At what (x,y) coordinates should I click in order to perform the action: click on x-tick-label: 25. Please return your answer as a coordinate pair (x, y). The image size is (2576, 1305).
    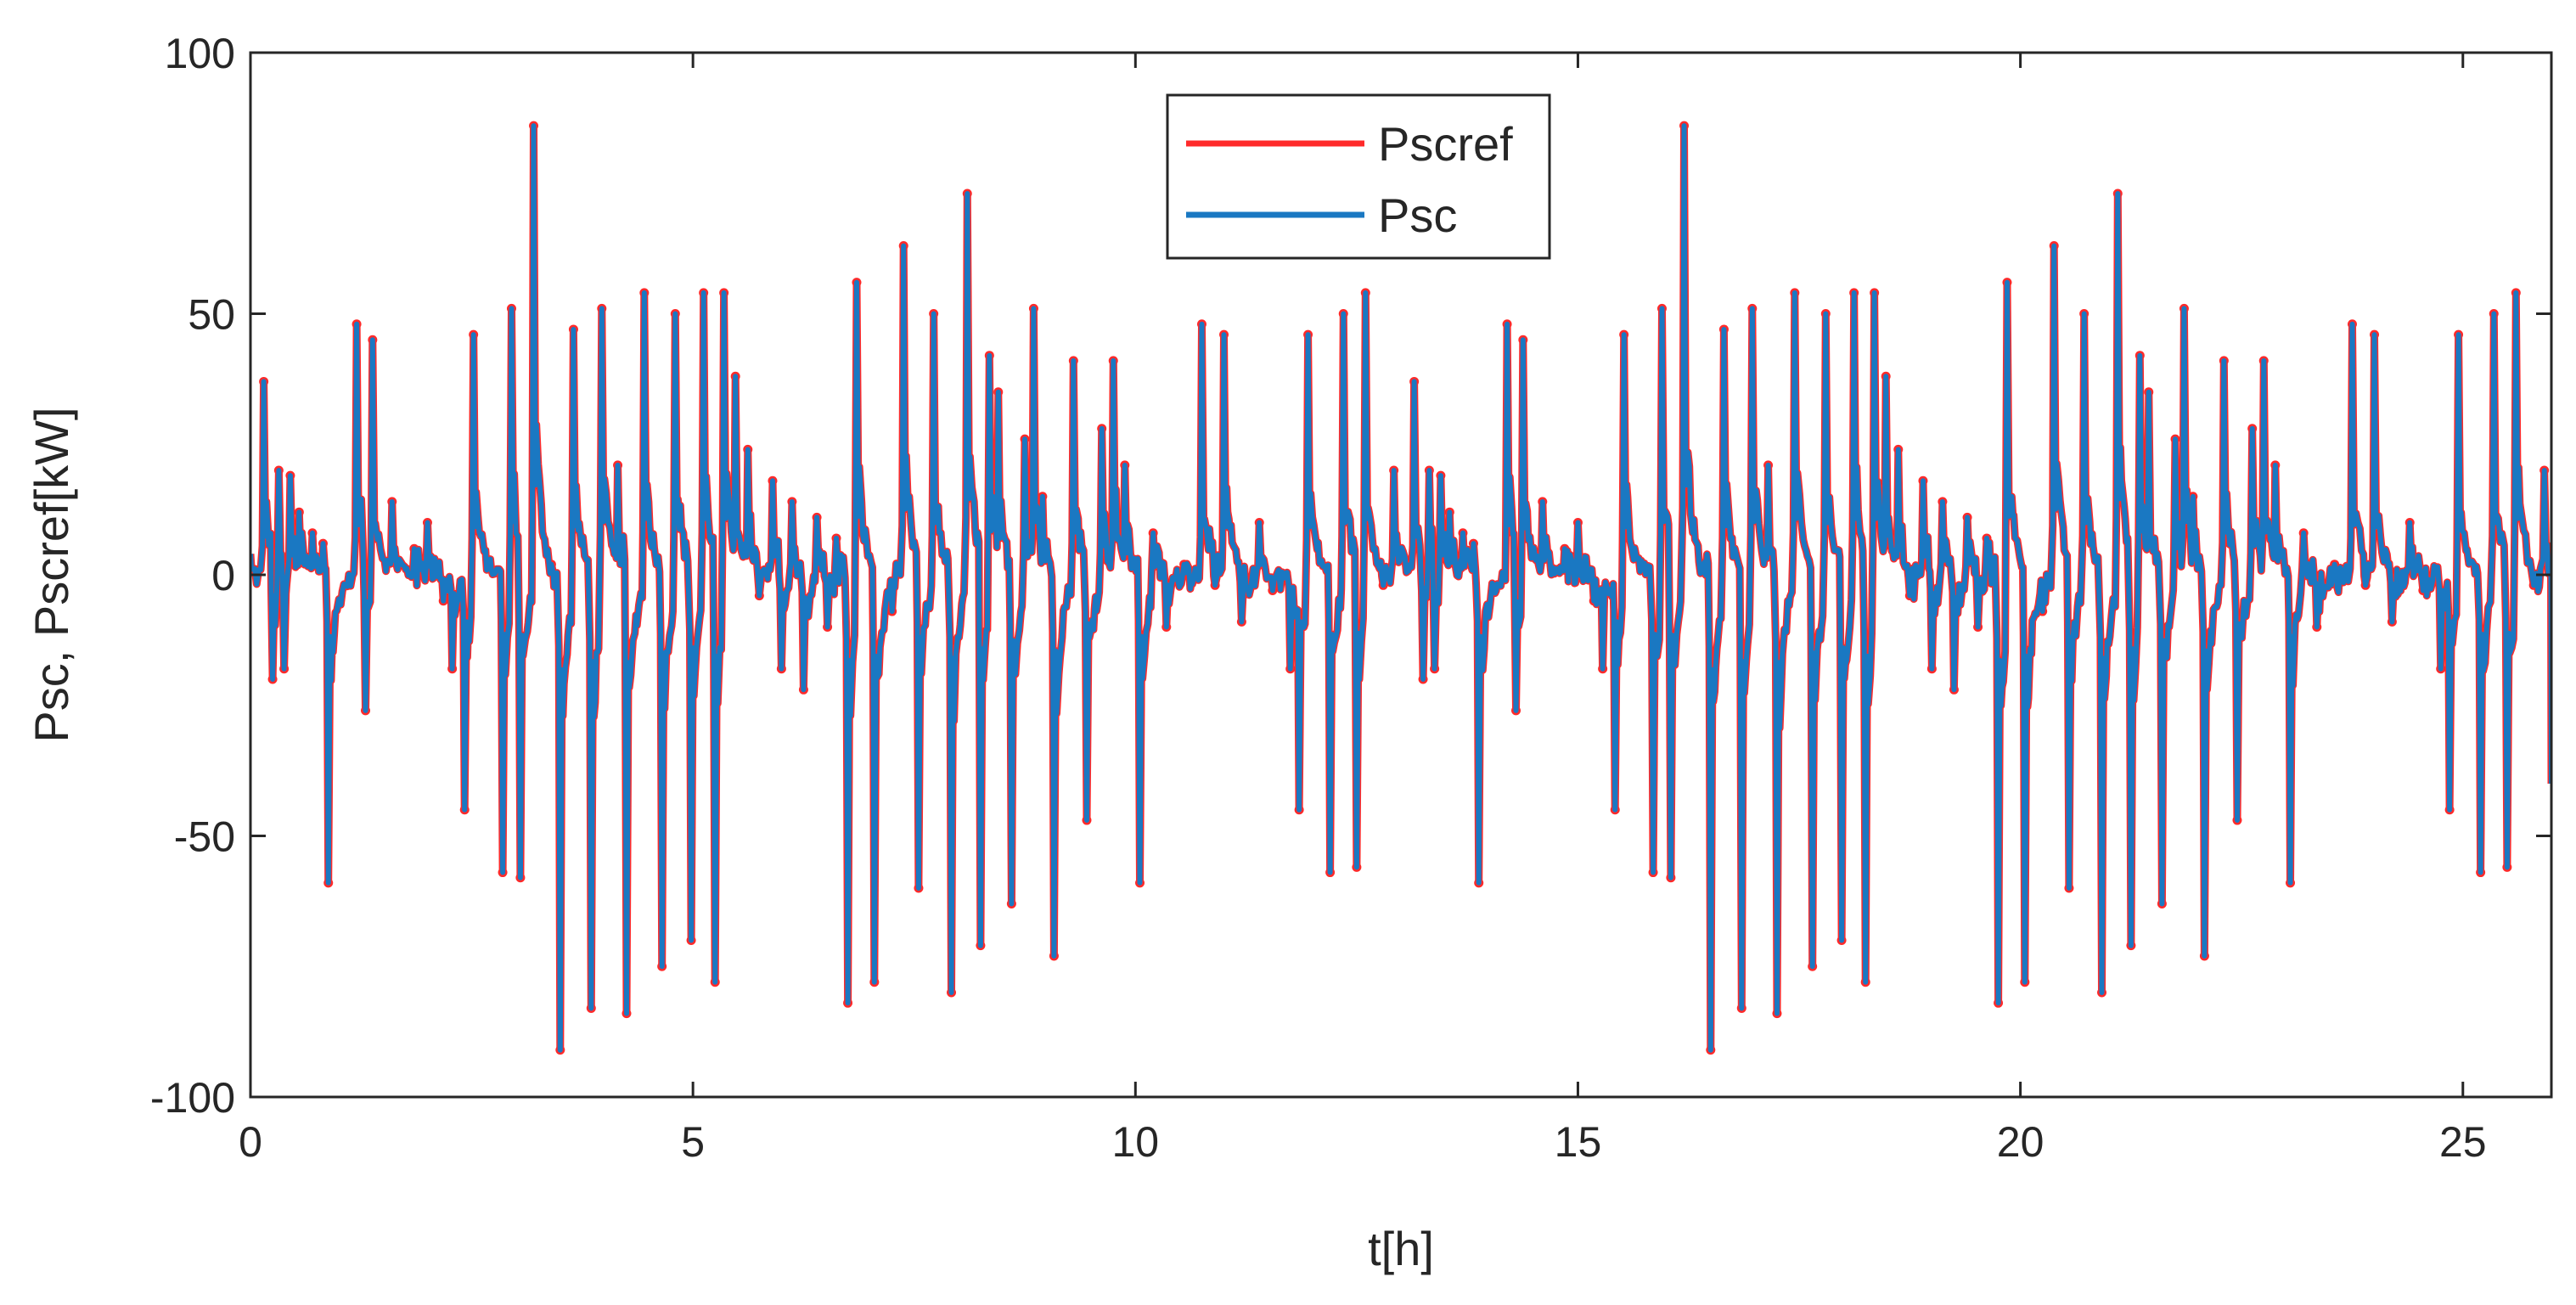
    Looking at the image, I should click on (2463, 1142).